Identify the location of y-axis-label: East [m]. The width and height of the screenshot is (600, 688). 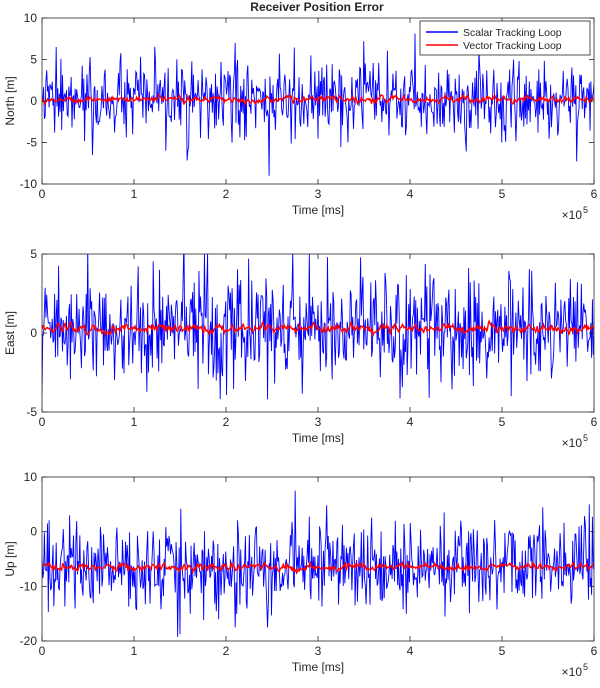
(10, 333).